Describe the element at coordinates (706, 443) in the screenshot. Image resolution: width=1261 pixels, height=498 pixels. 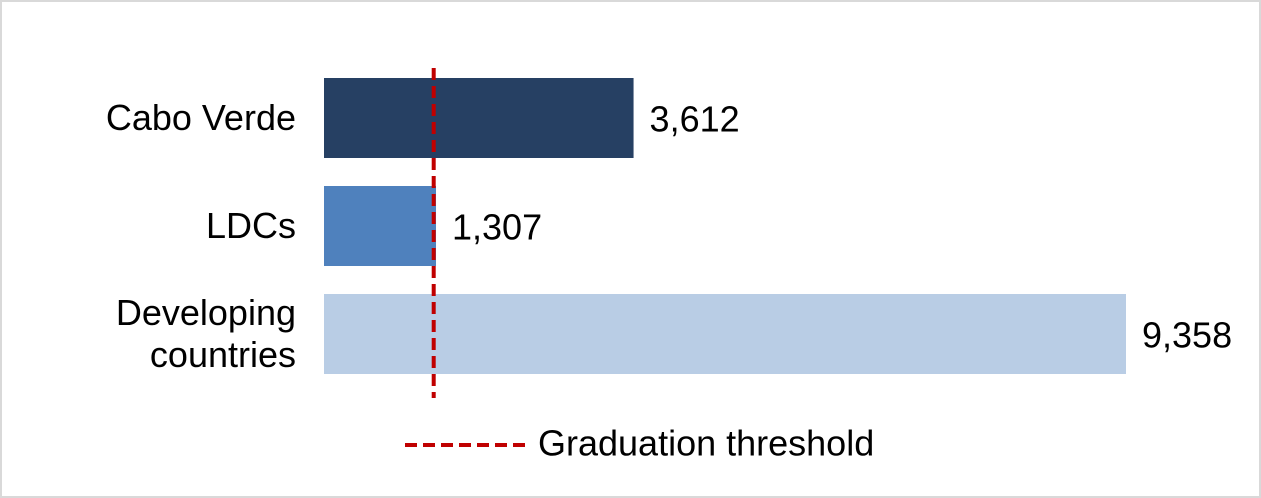
I see `legend-label: Graduation threshold` at that location.